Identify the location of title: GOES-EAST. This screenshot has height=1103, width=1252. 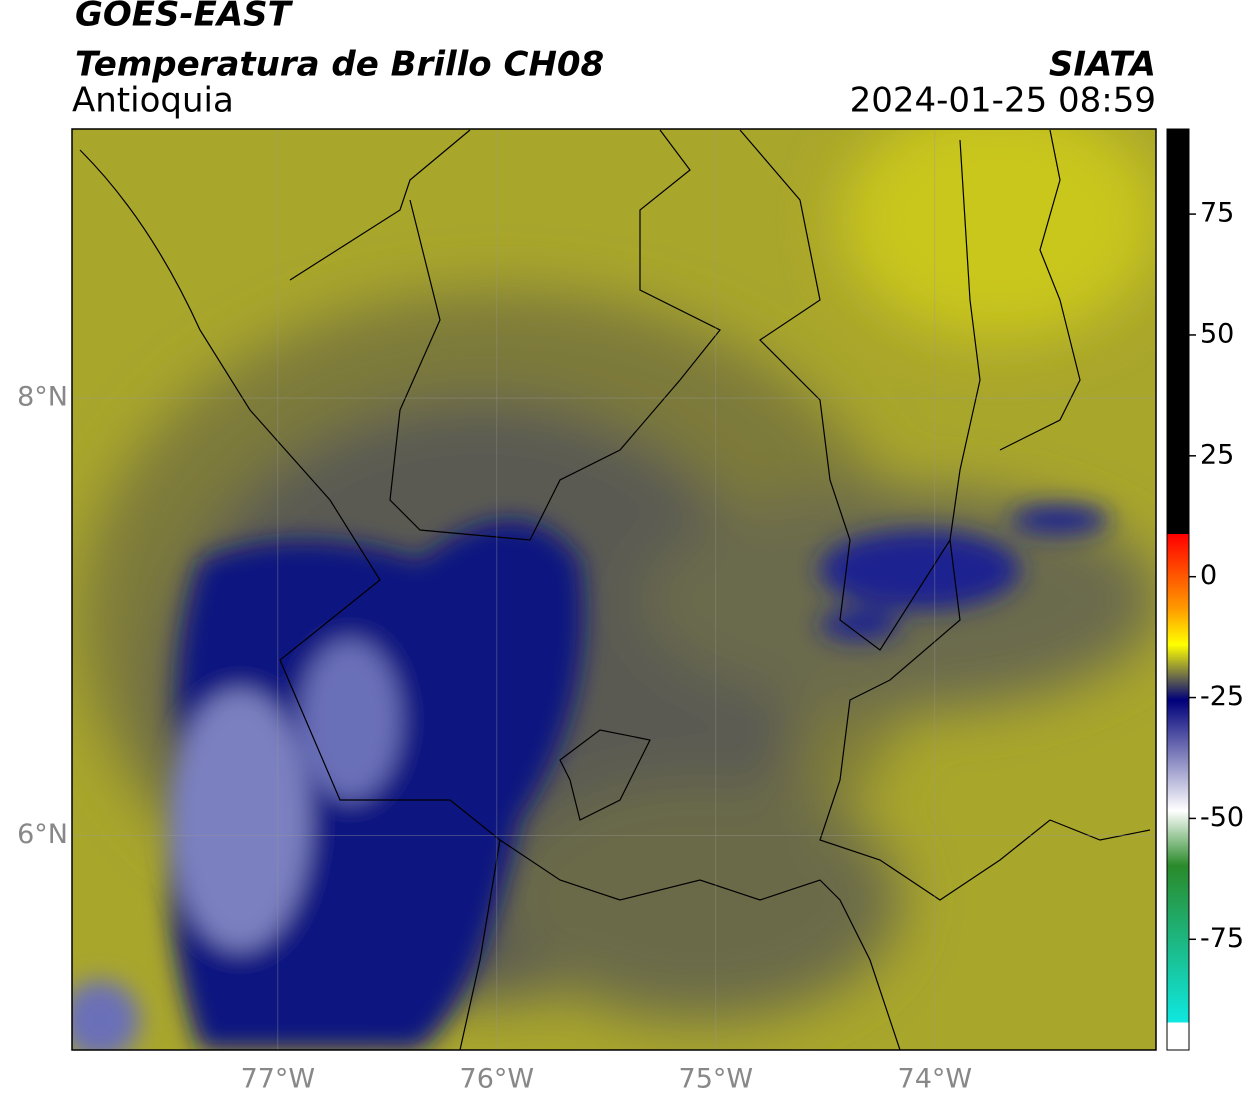
(184, 17).